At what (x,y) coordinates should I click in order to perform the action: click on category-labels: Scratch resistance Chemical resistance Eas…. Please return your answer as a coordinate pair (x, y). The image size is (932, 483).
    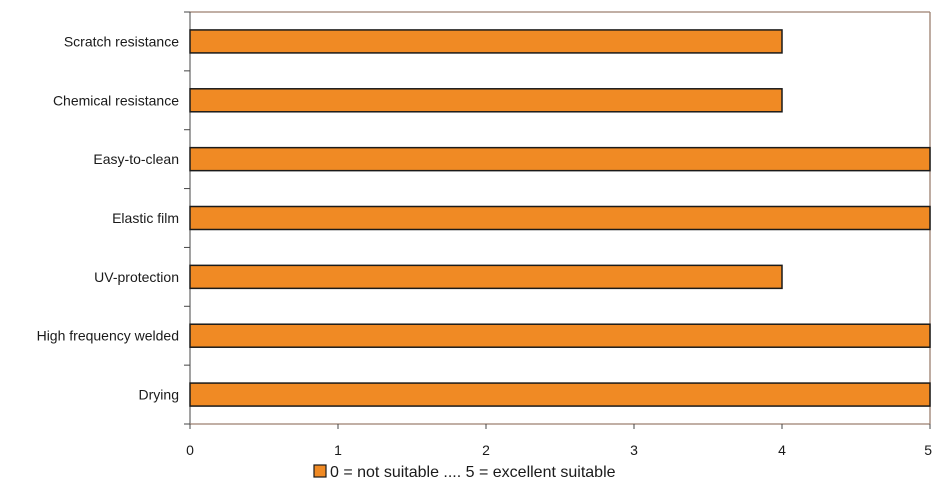
    Looking at the image, I should click on (108, 217).